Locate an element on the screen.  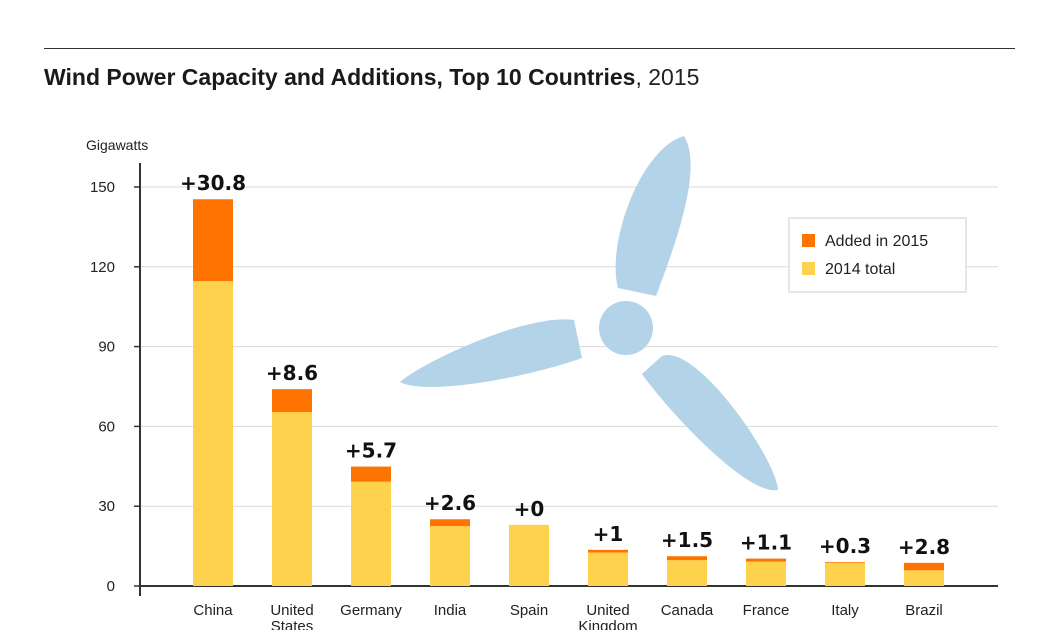
category-label: China is located at coordinates (213, 610).